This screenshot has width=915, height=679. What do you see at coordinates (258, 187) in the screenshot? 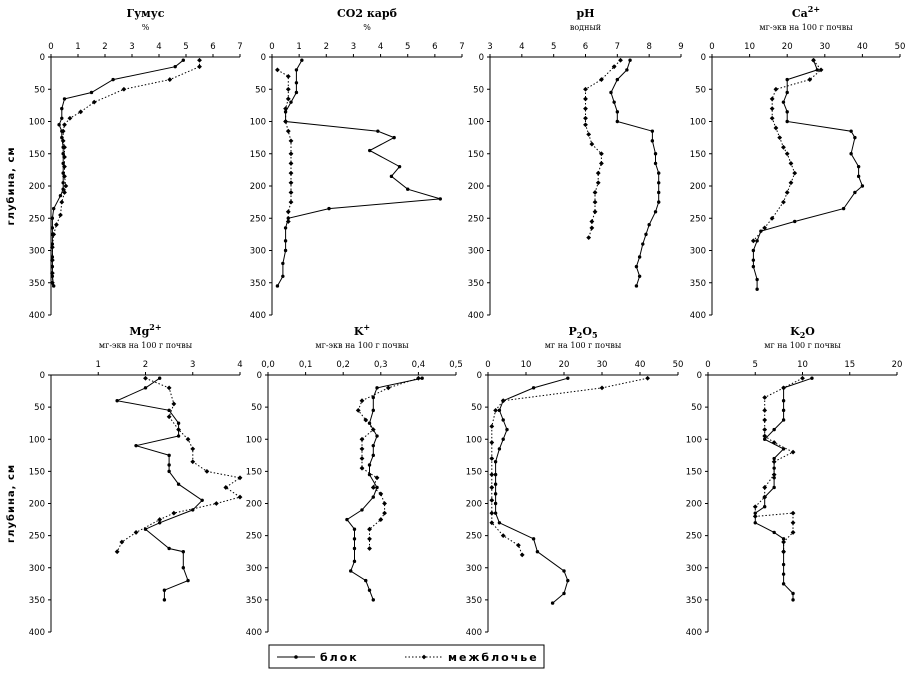
I see `y-tick-label: 200` at bounding box center [258, 187].